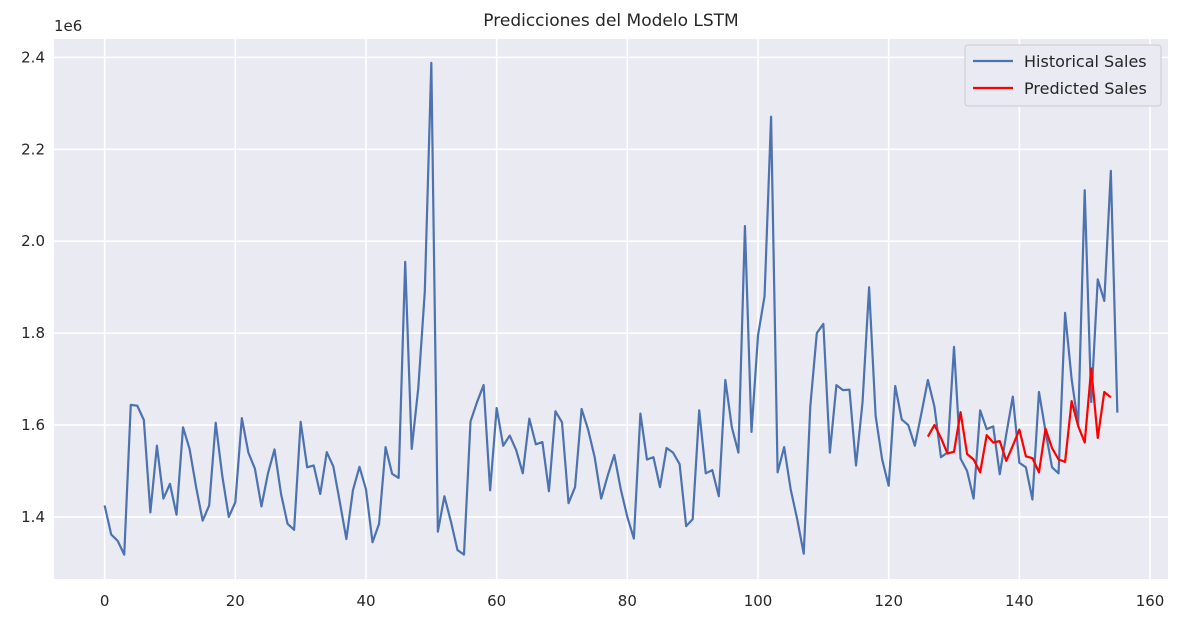 This screenshot has height=626, width=1181. What do you see at coordinates (758, 601) in the screenshot?
I see `x-tick-label: 100` at bounding box center [758, 601].